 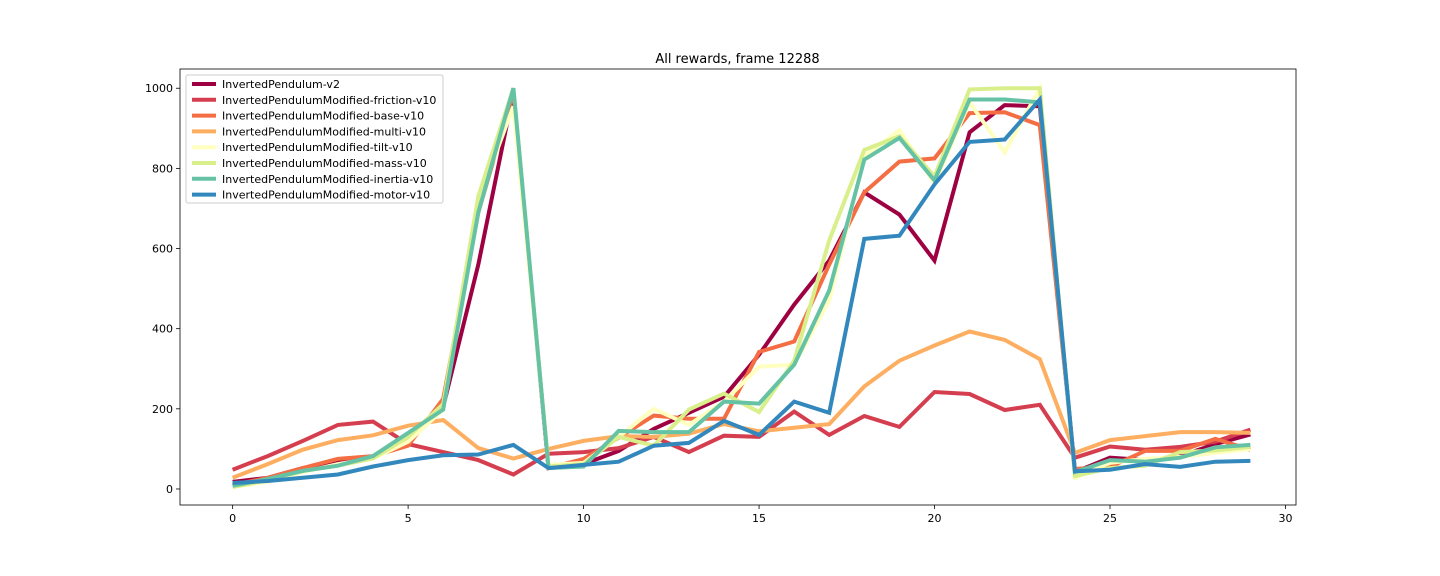 What do you see at coordinates (323, 116) in the screenshot?
I see `legend-label: InvertedPendulumModified-base-v10` at bounding box center [323, 116].